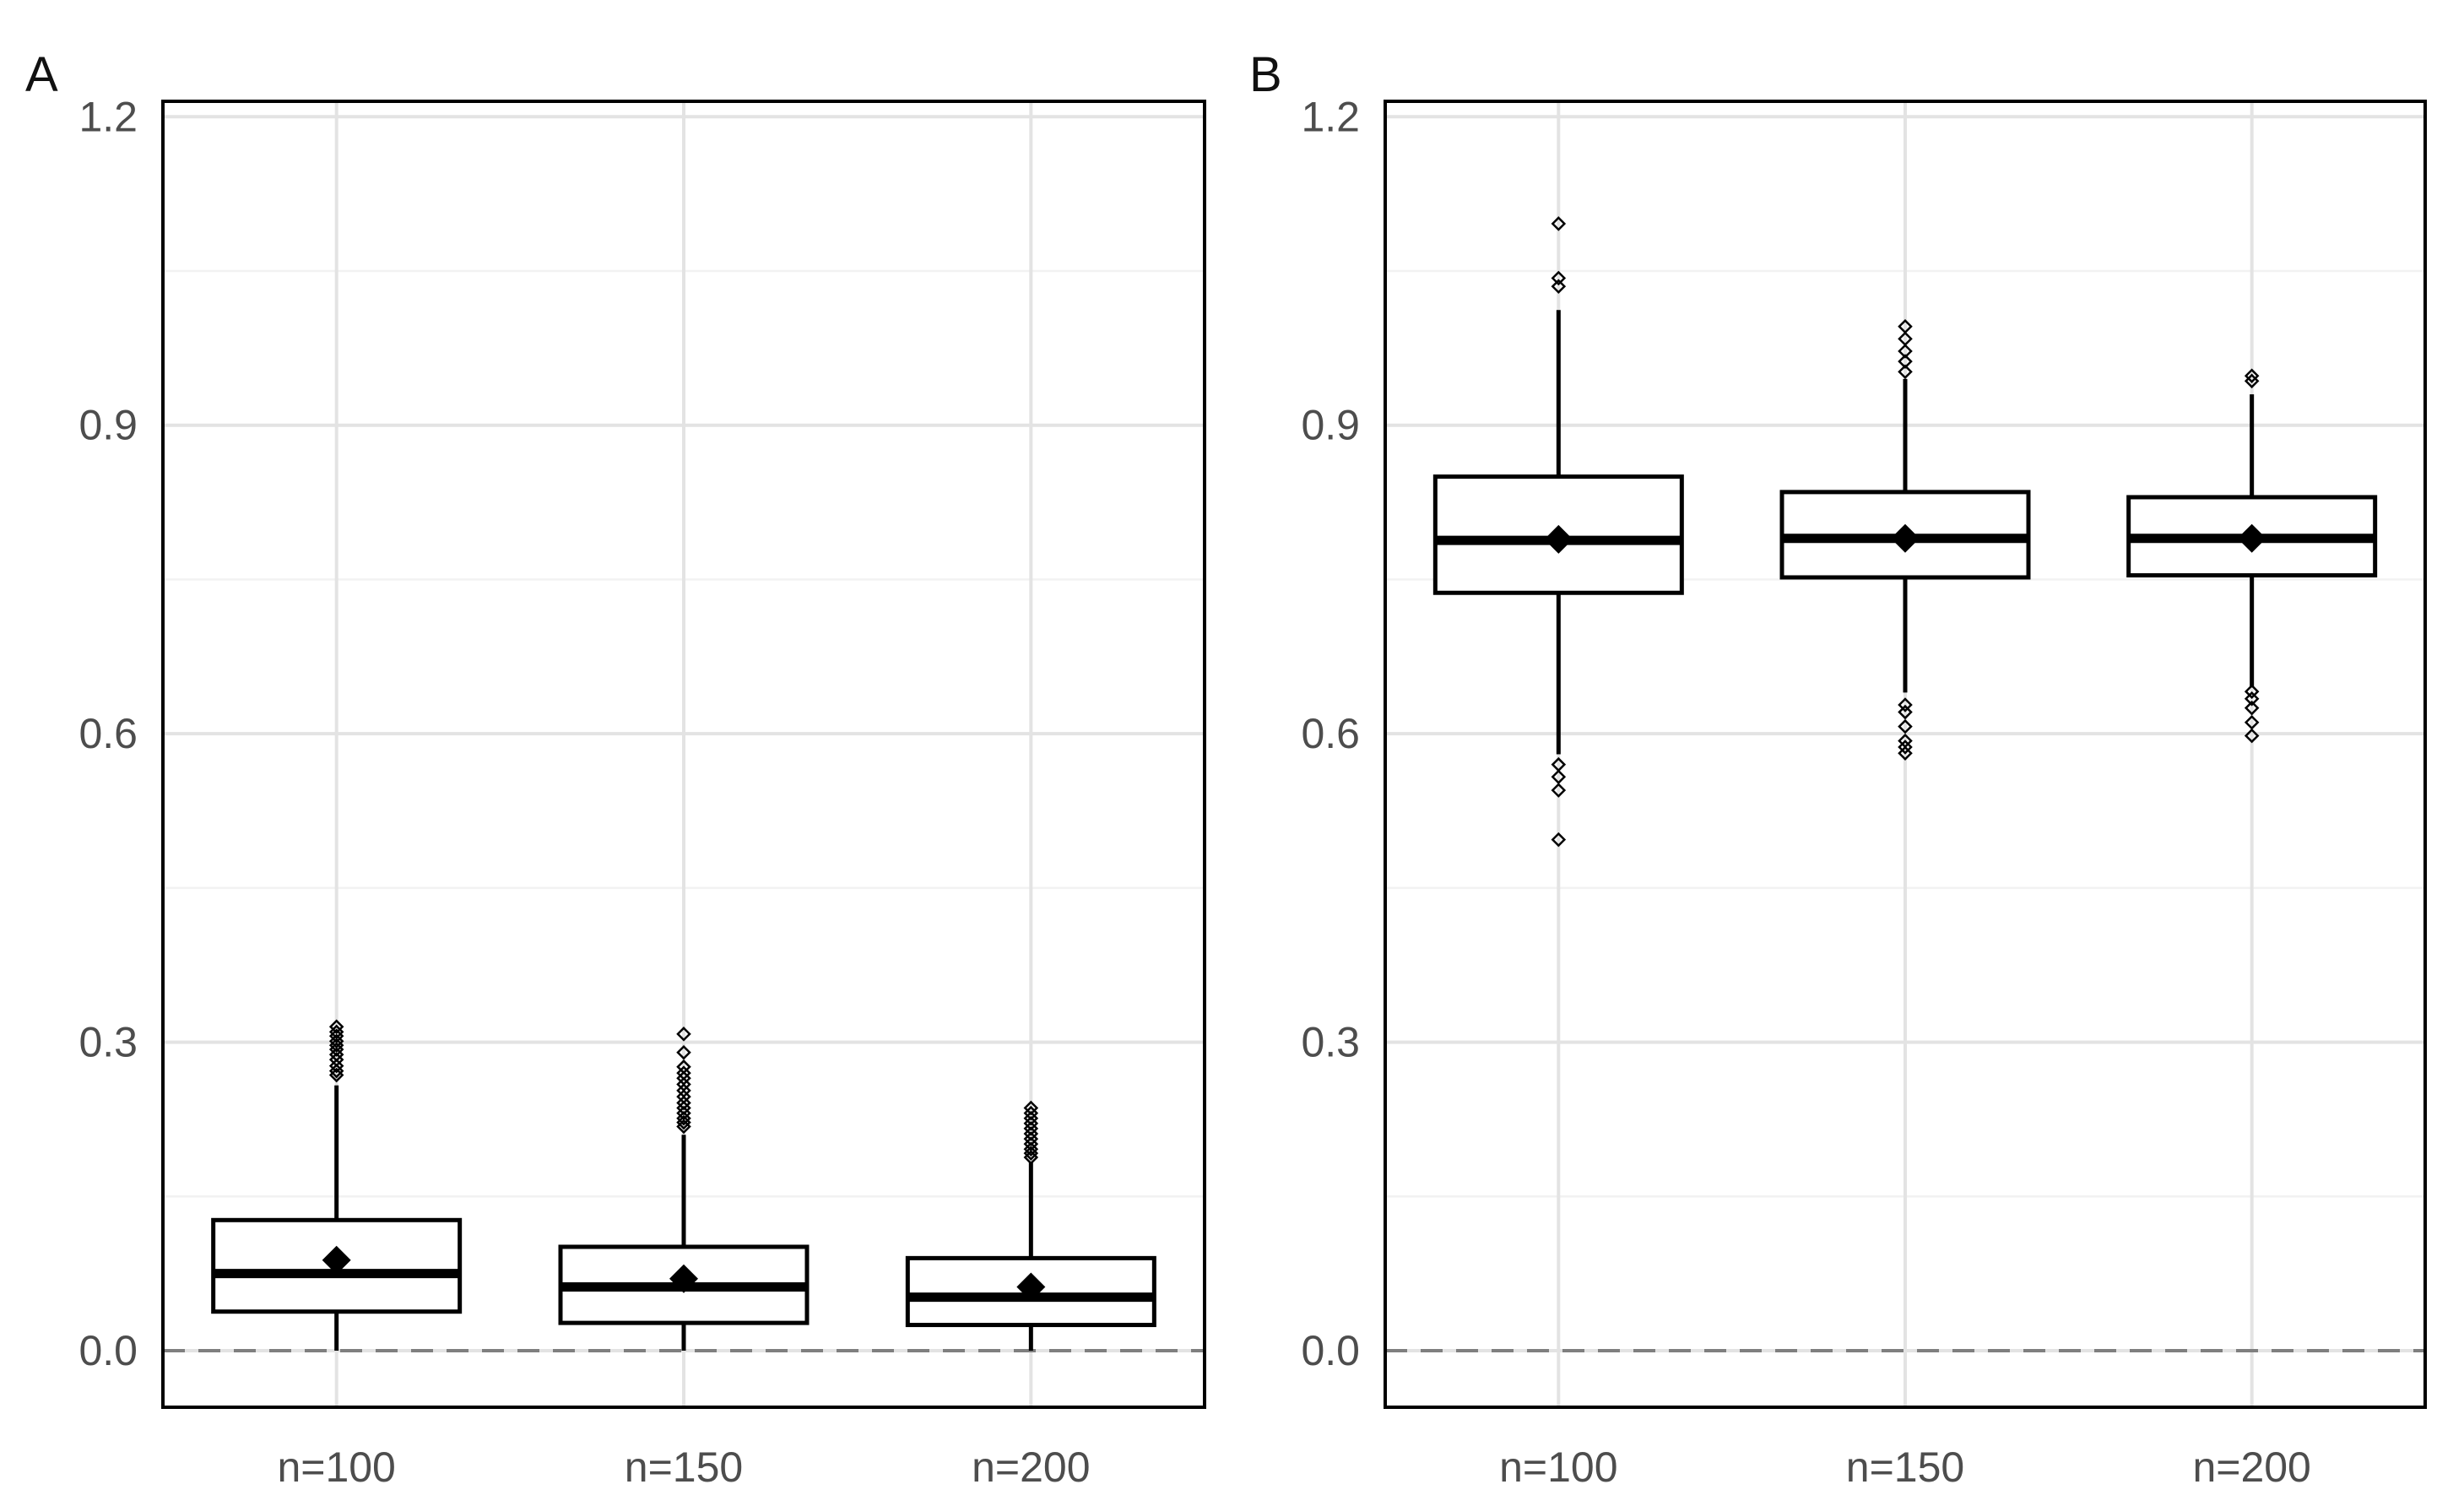 This screenshot has height=1506, width=2464. I want to click on iqr-box, so click(1558, 535).